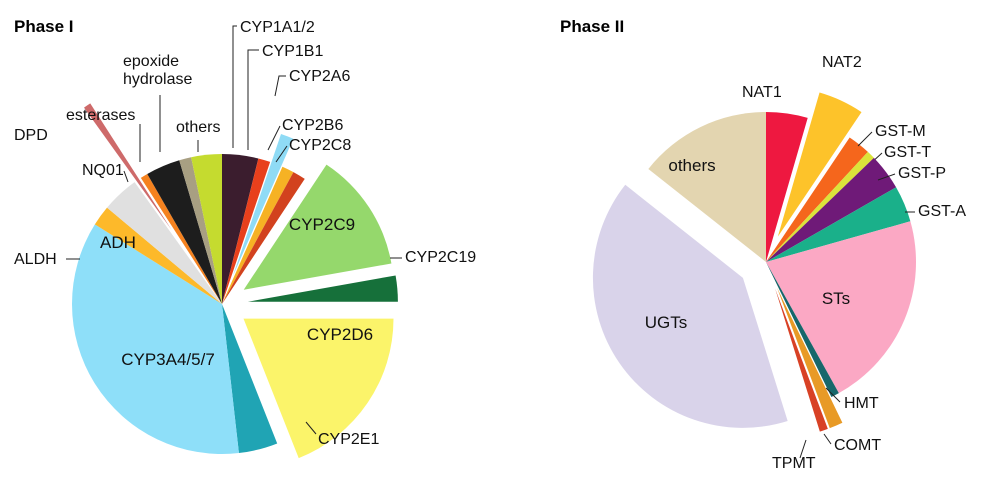 The image size is (1000, 485). I want to click on label-epoxide-hydrolase: epoxide hydrolase, so click(157, 70).